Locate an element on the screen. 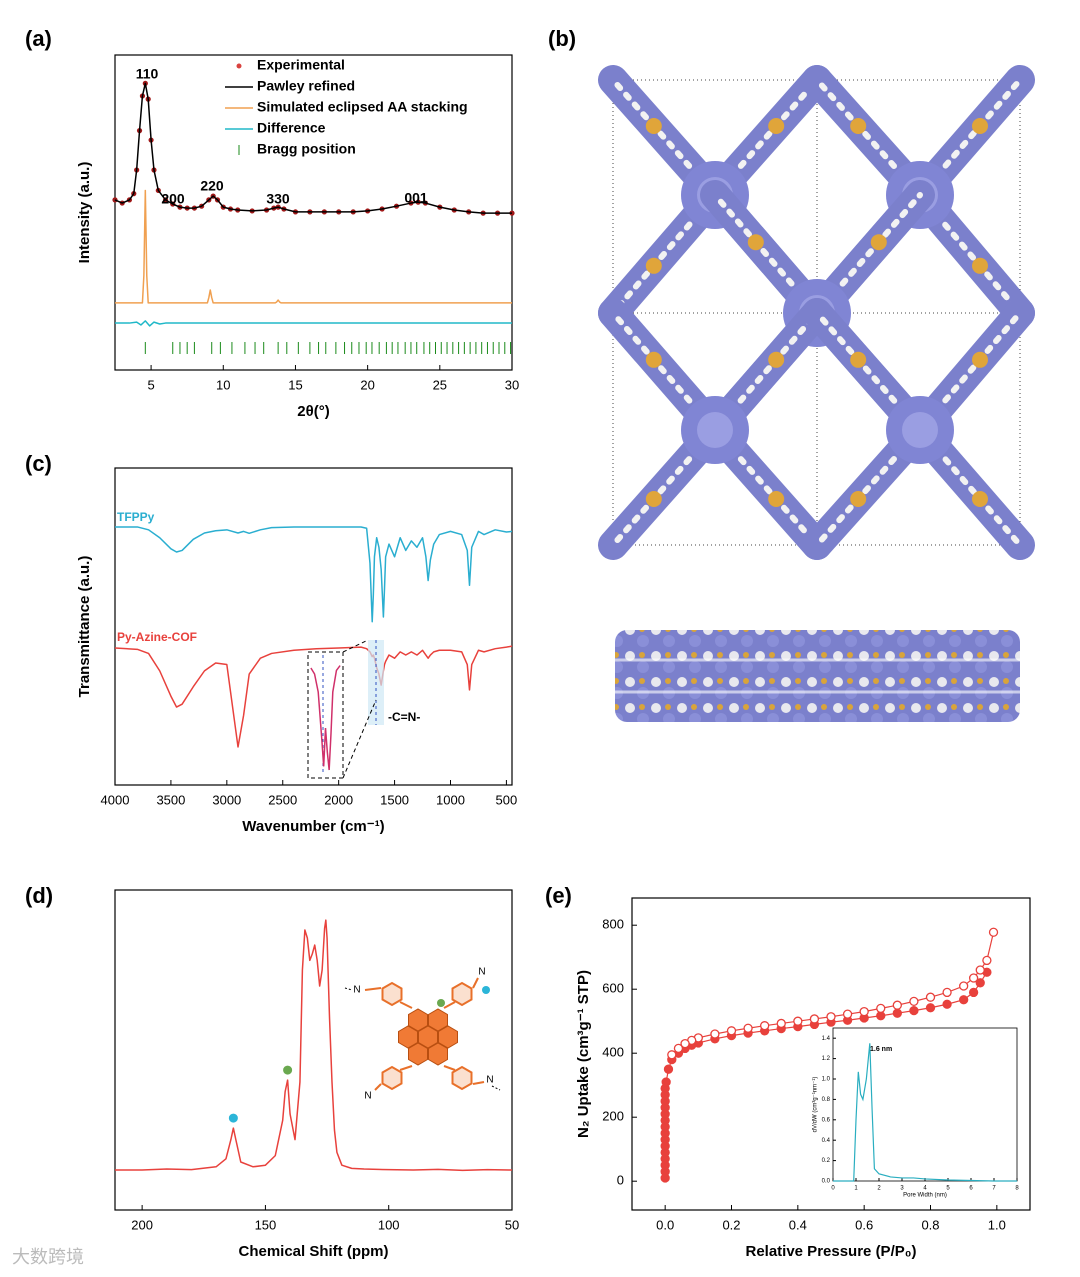  x-tick-label: 3 is located at coordinates (902, 1189).